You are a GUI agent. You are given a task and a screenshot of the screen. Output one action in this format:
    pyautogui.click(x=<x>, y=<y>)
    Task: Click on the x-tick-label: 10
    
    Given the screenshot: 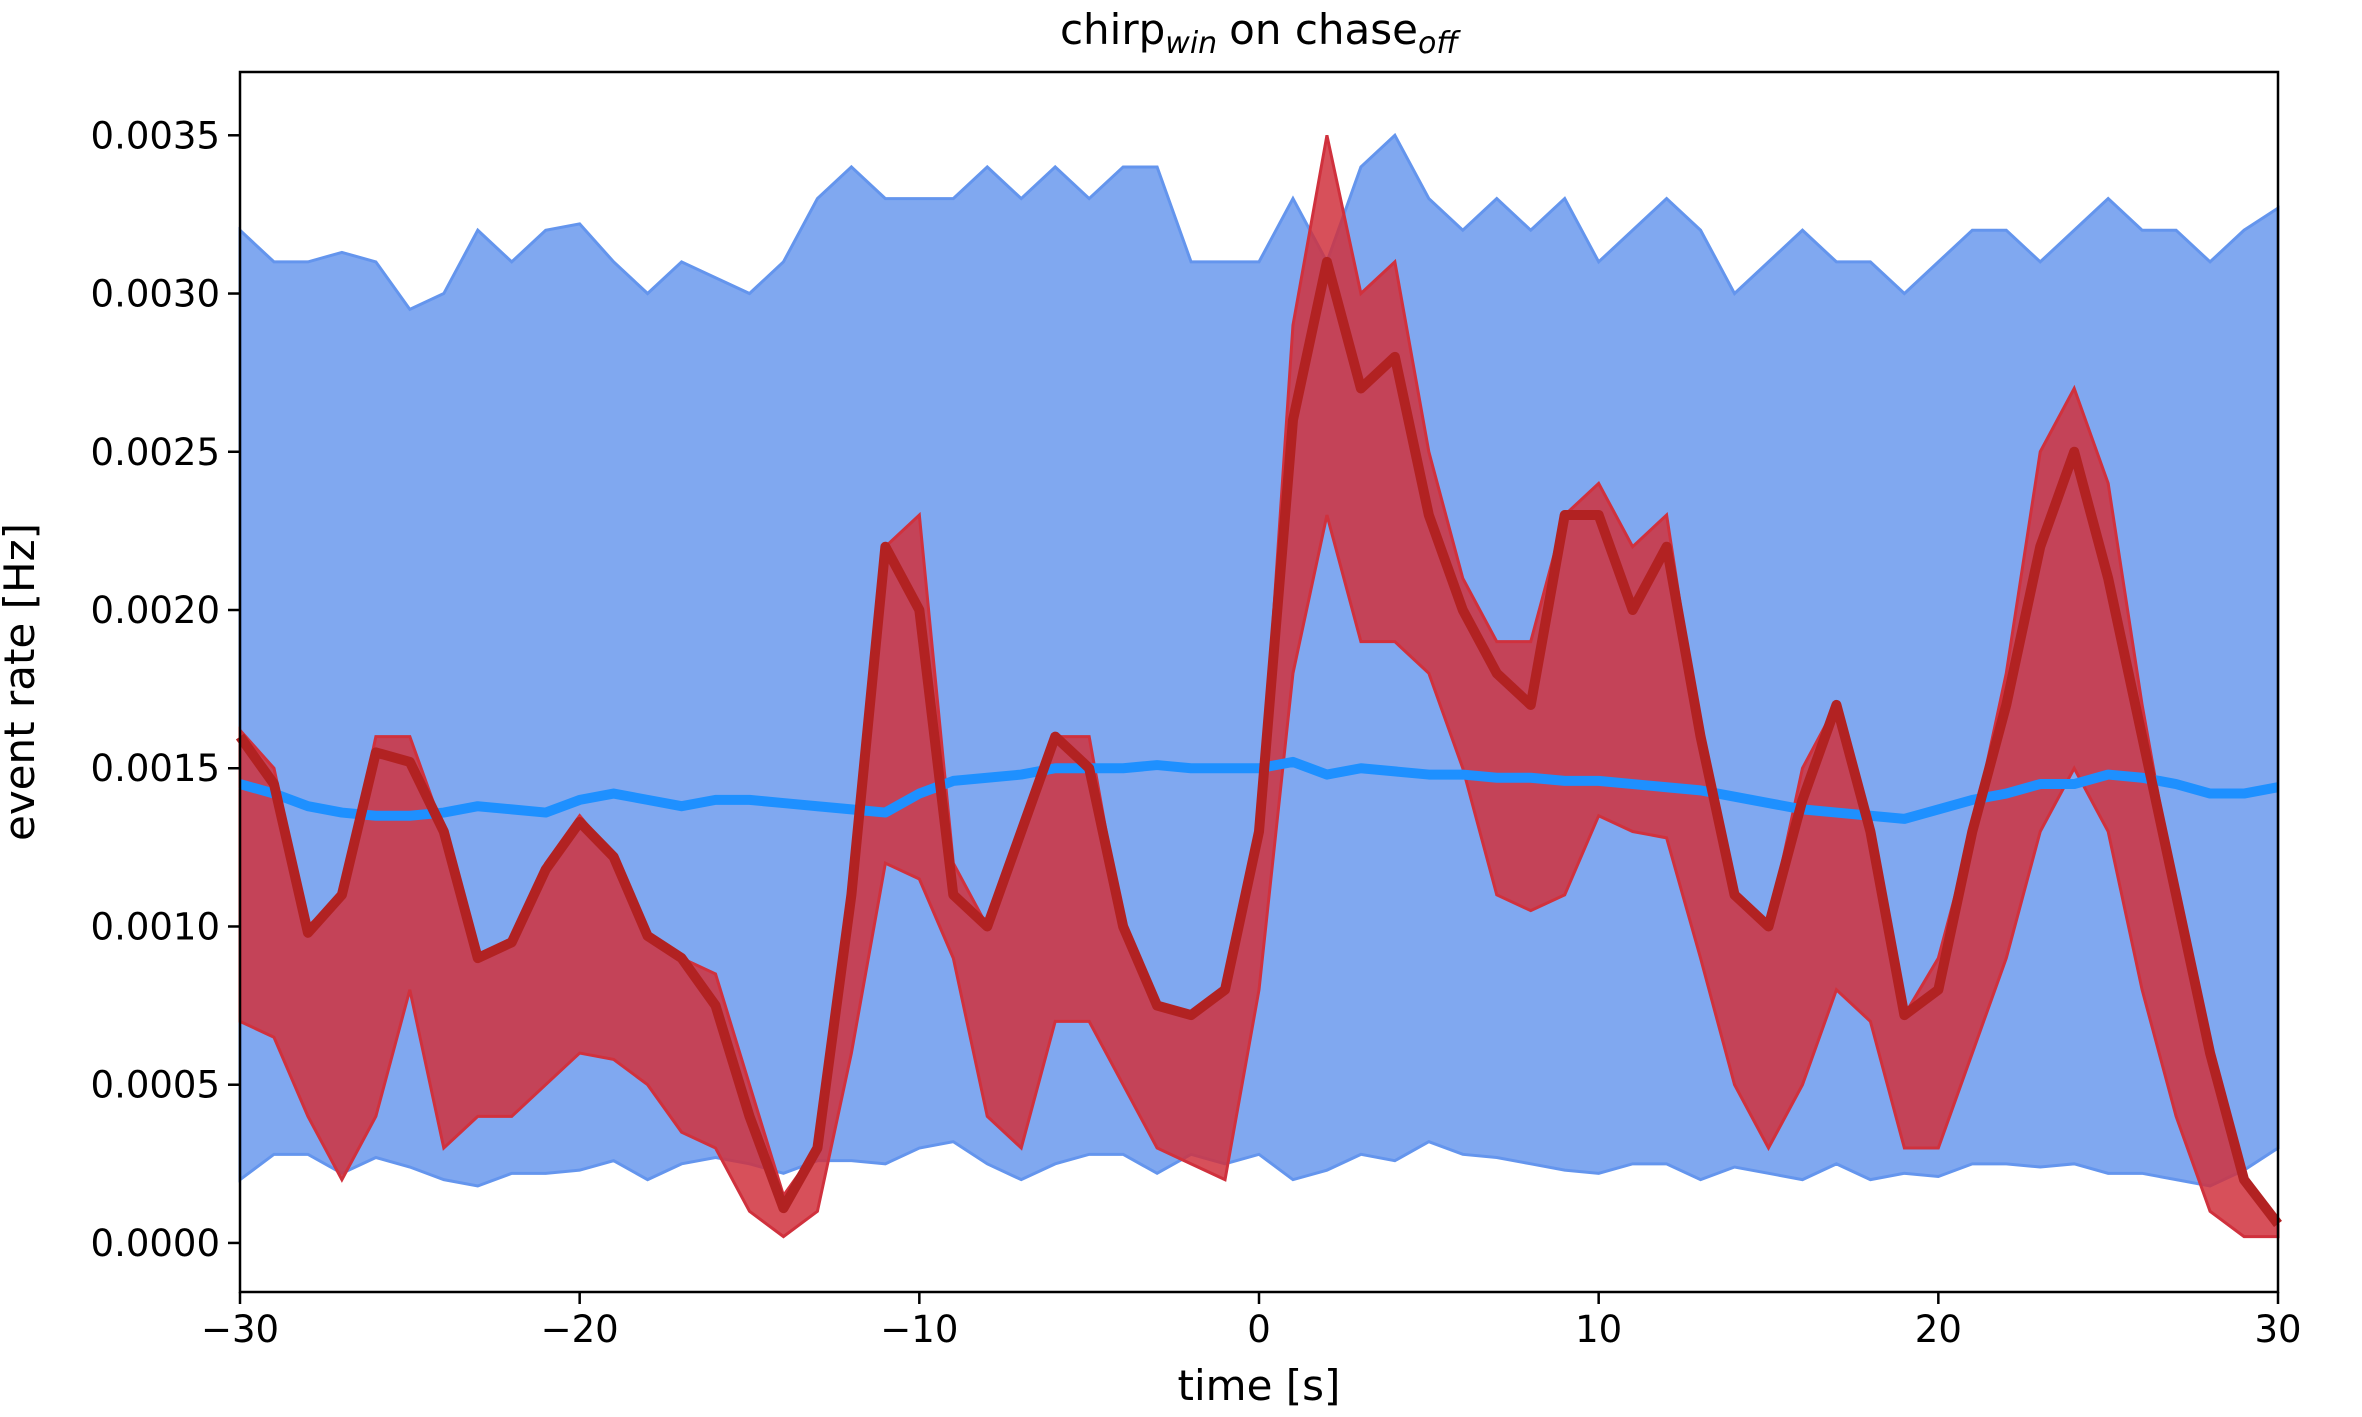 What is the action you would take?
    pyautogui.click(x=1598, y=1329)
    